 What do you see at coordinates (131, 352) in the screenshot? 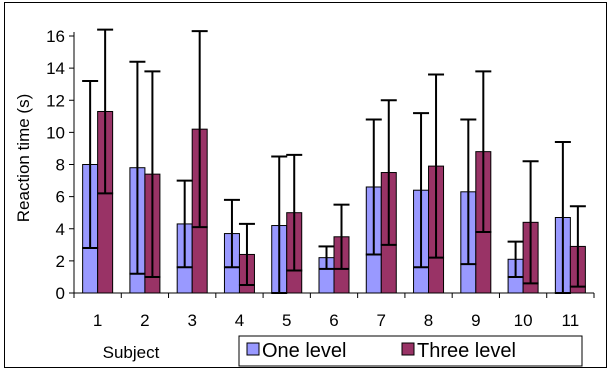
I see `x-axis-label: Subject` at bounding box center [131, 352].